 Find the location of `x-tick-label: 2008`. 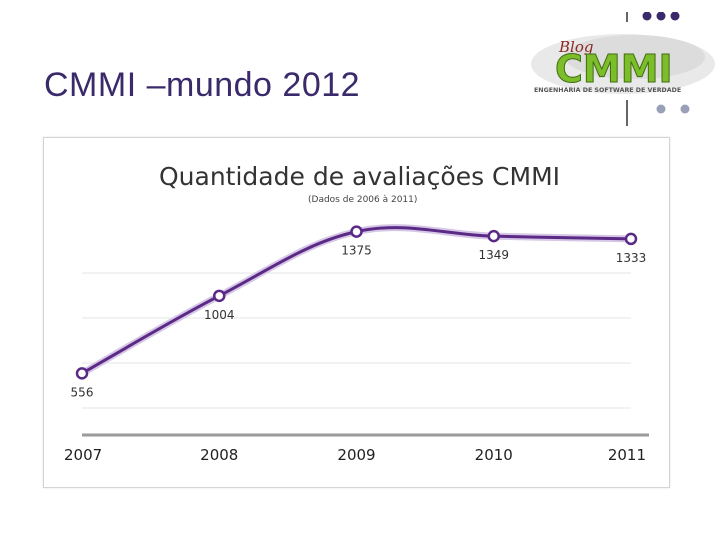

x-tick-label: 2008 is located at coordinates (219, 455).